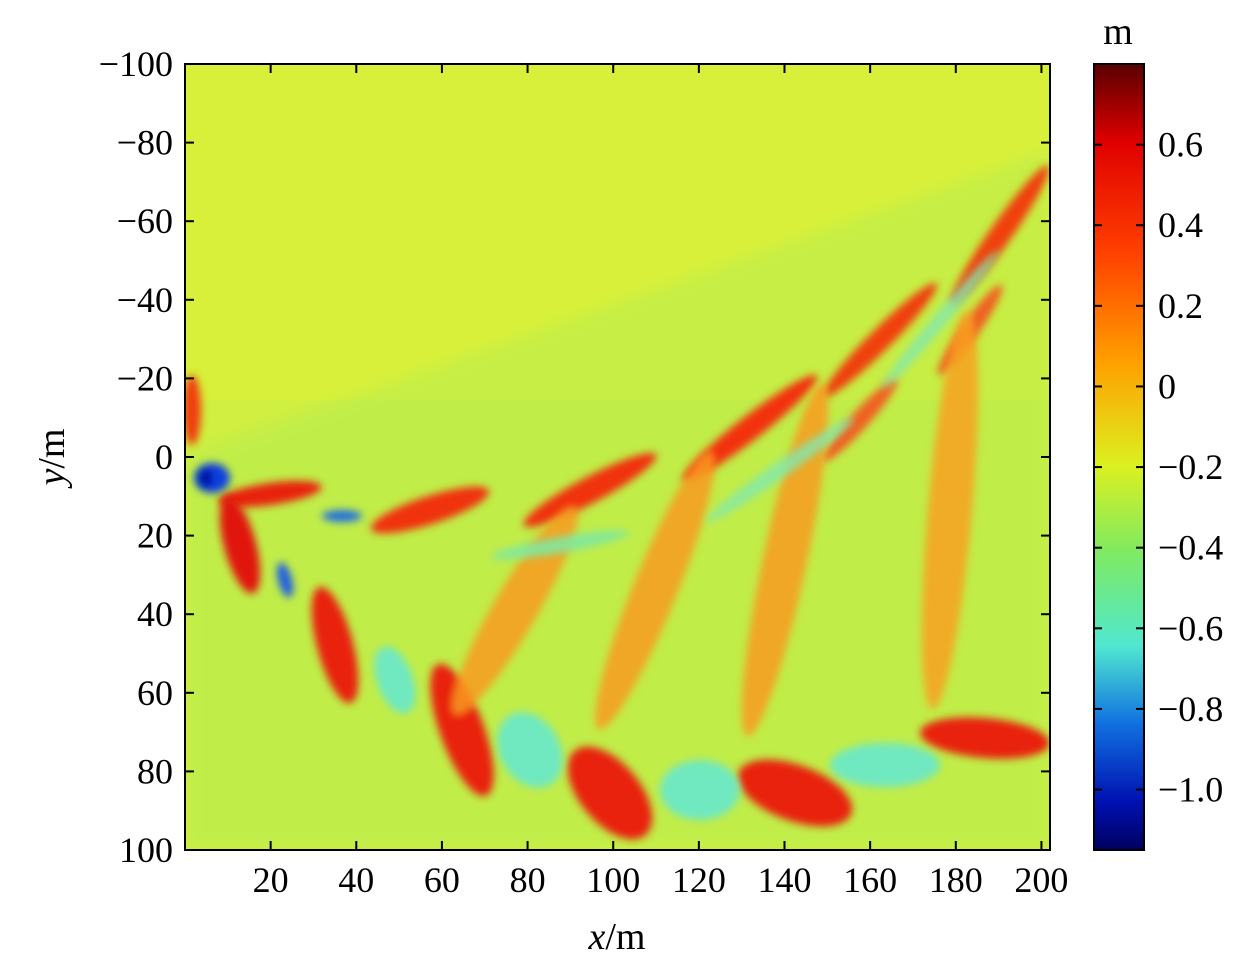  Describe the element at coordinates (442, 880) in the screenshot. I see `x-tick-label: 60` at that location.